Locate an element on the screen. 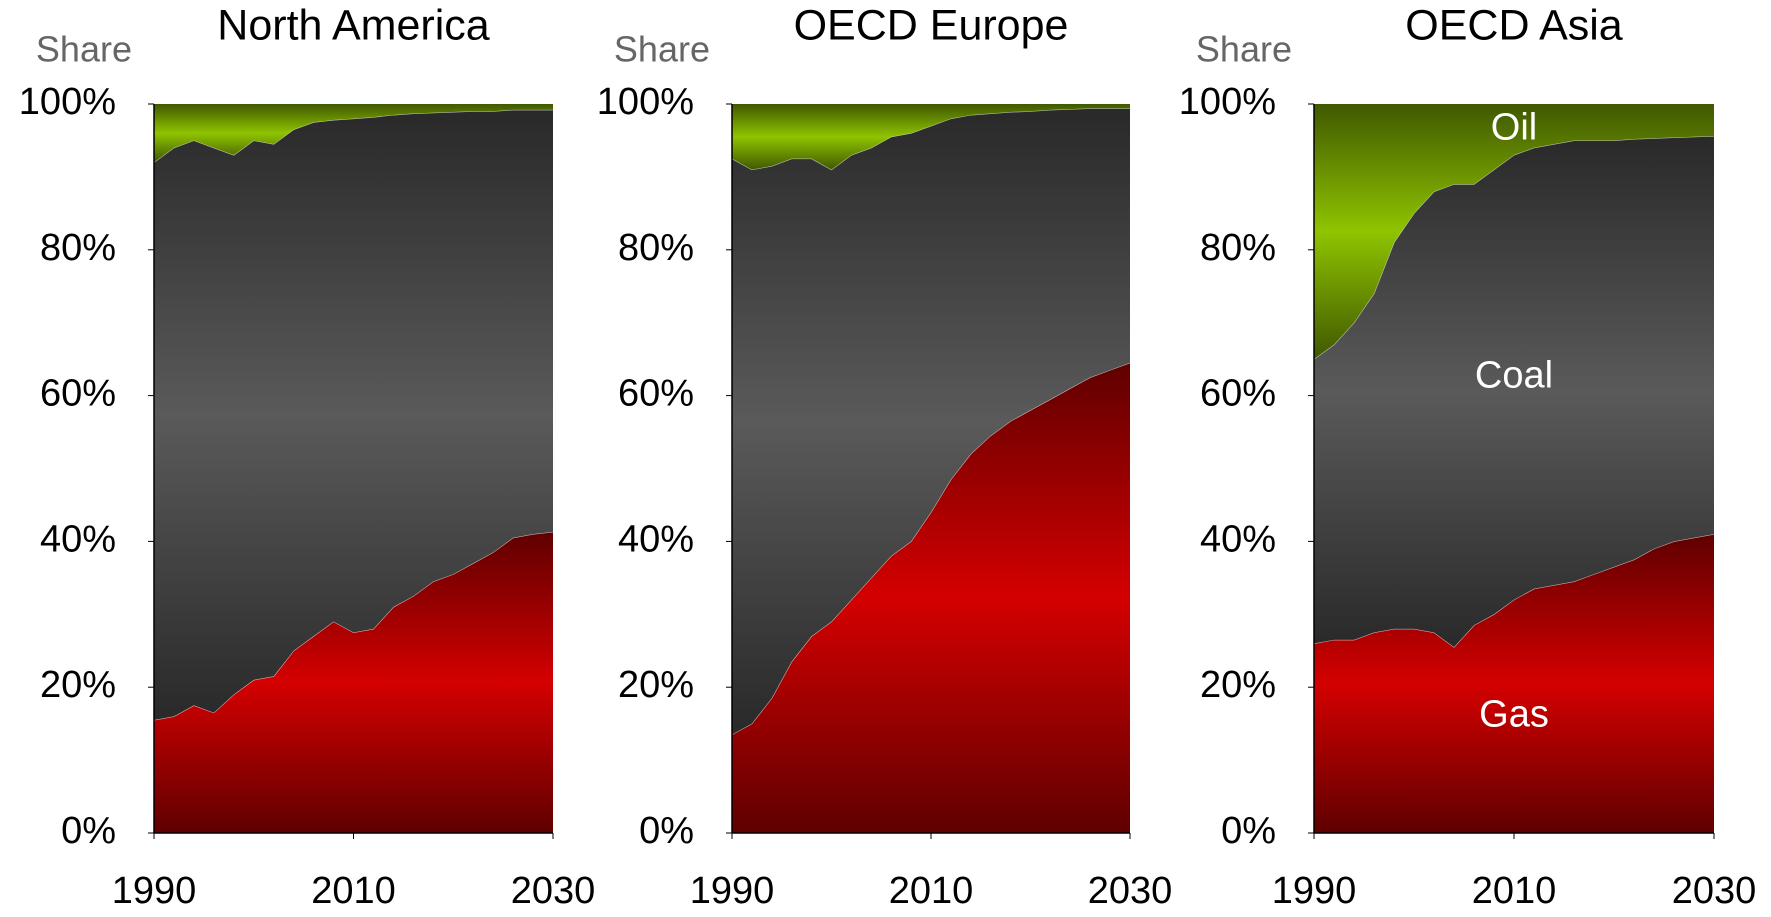  series-label: Oil is located at coordinates (1514, 128).